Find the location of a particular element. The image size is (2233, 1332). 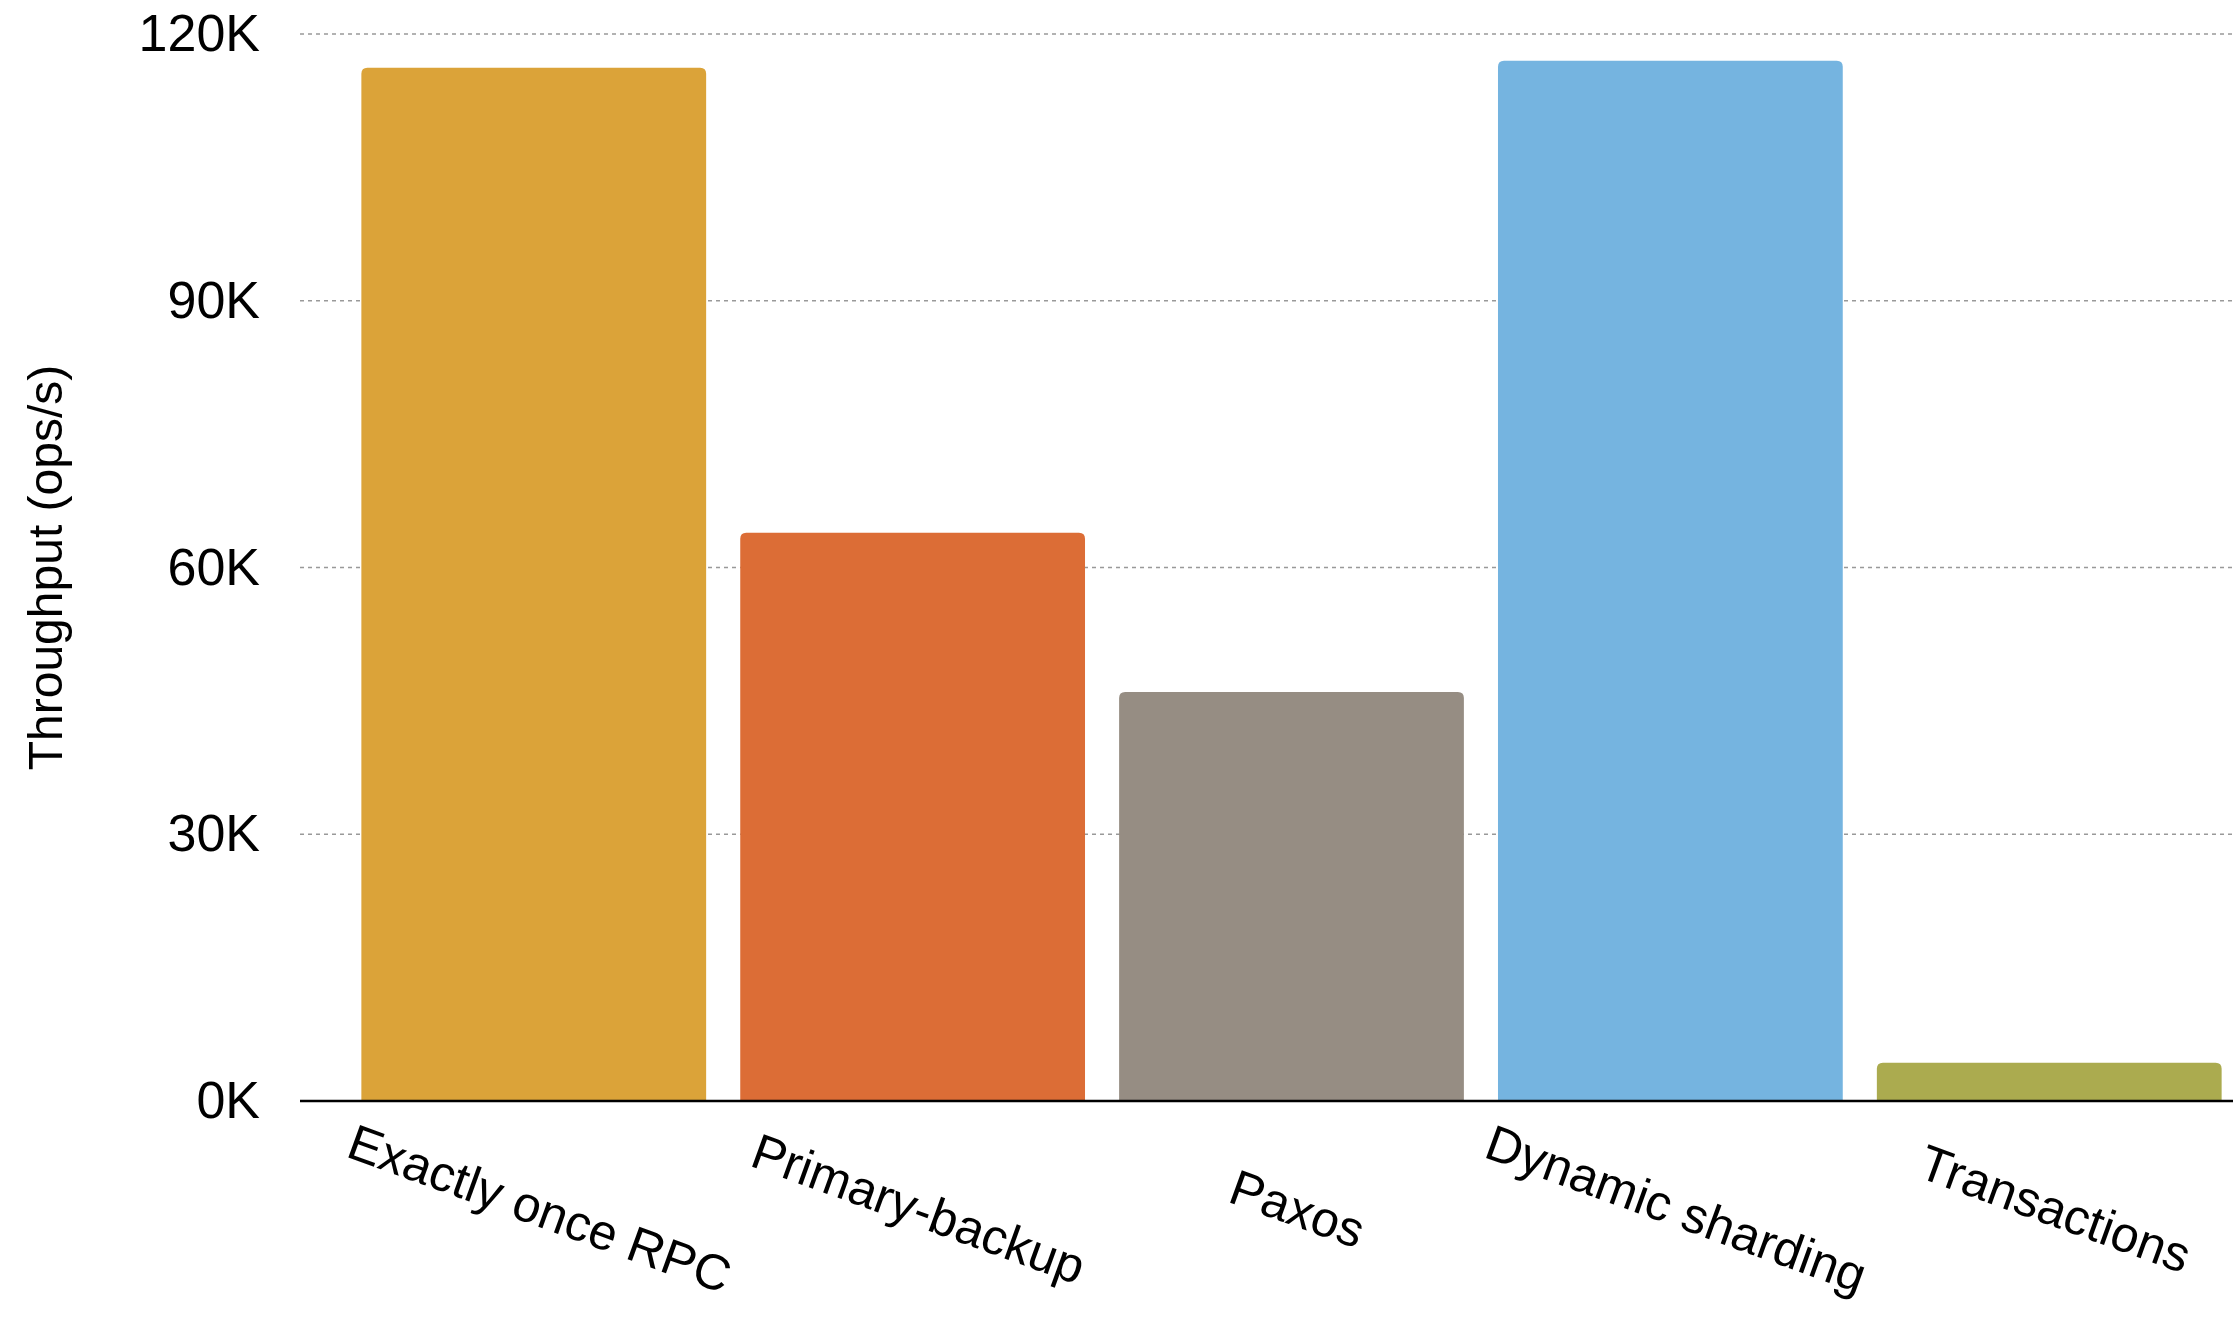

y-tick-label: 90K is located at coordinates (214, 299).